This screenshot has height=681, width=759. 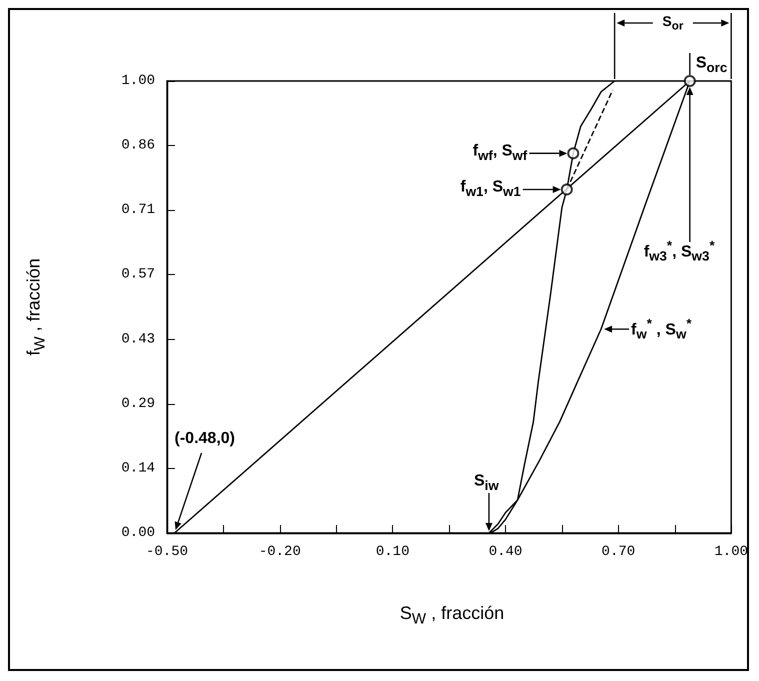 I want to click on y-tick-label: 0.71, so click(x=138, y=210).